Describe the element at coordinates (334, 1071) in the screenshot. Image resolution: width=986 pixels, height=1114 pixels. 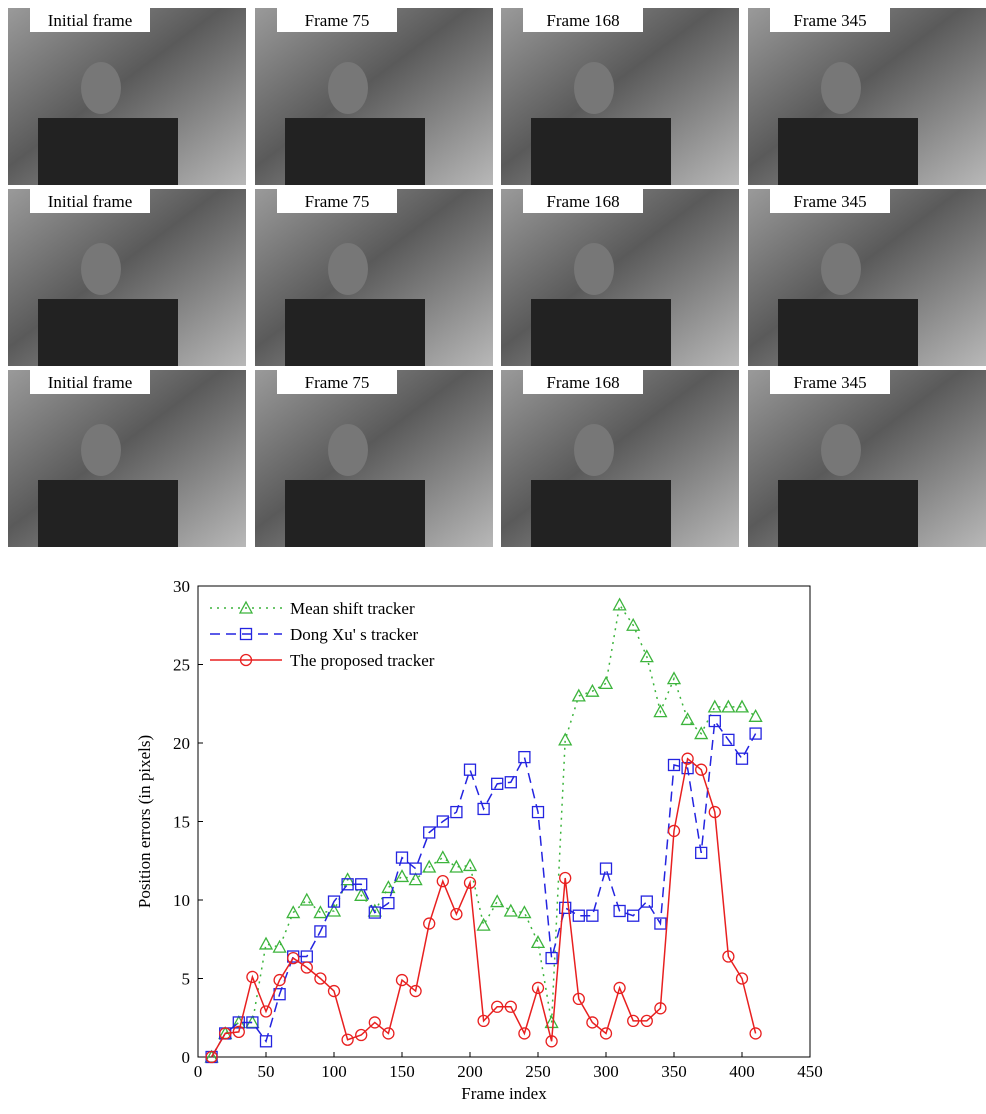
I see `x-tick-label: 100` at that location.